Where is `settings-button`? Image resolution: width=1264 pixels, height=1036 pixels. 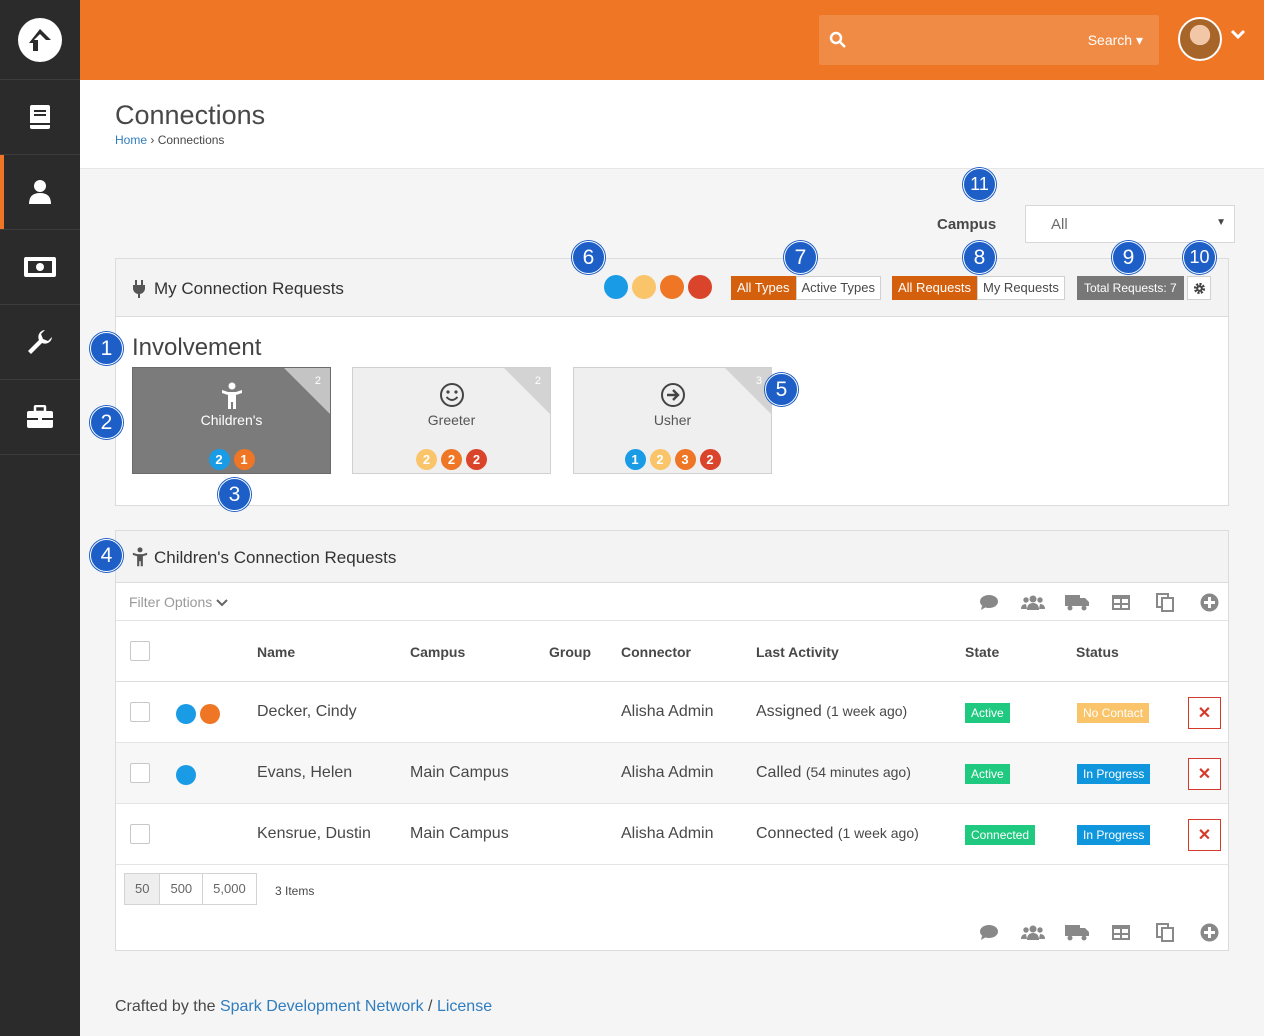 settings-button is located at coordinates (1199, 288).